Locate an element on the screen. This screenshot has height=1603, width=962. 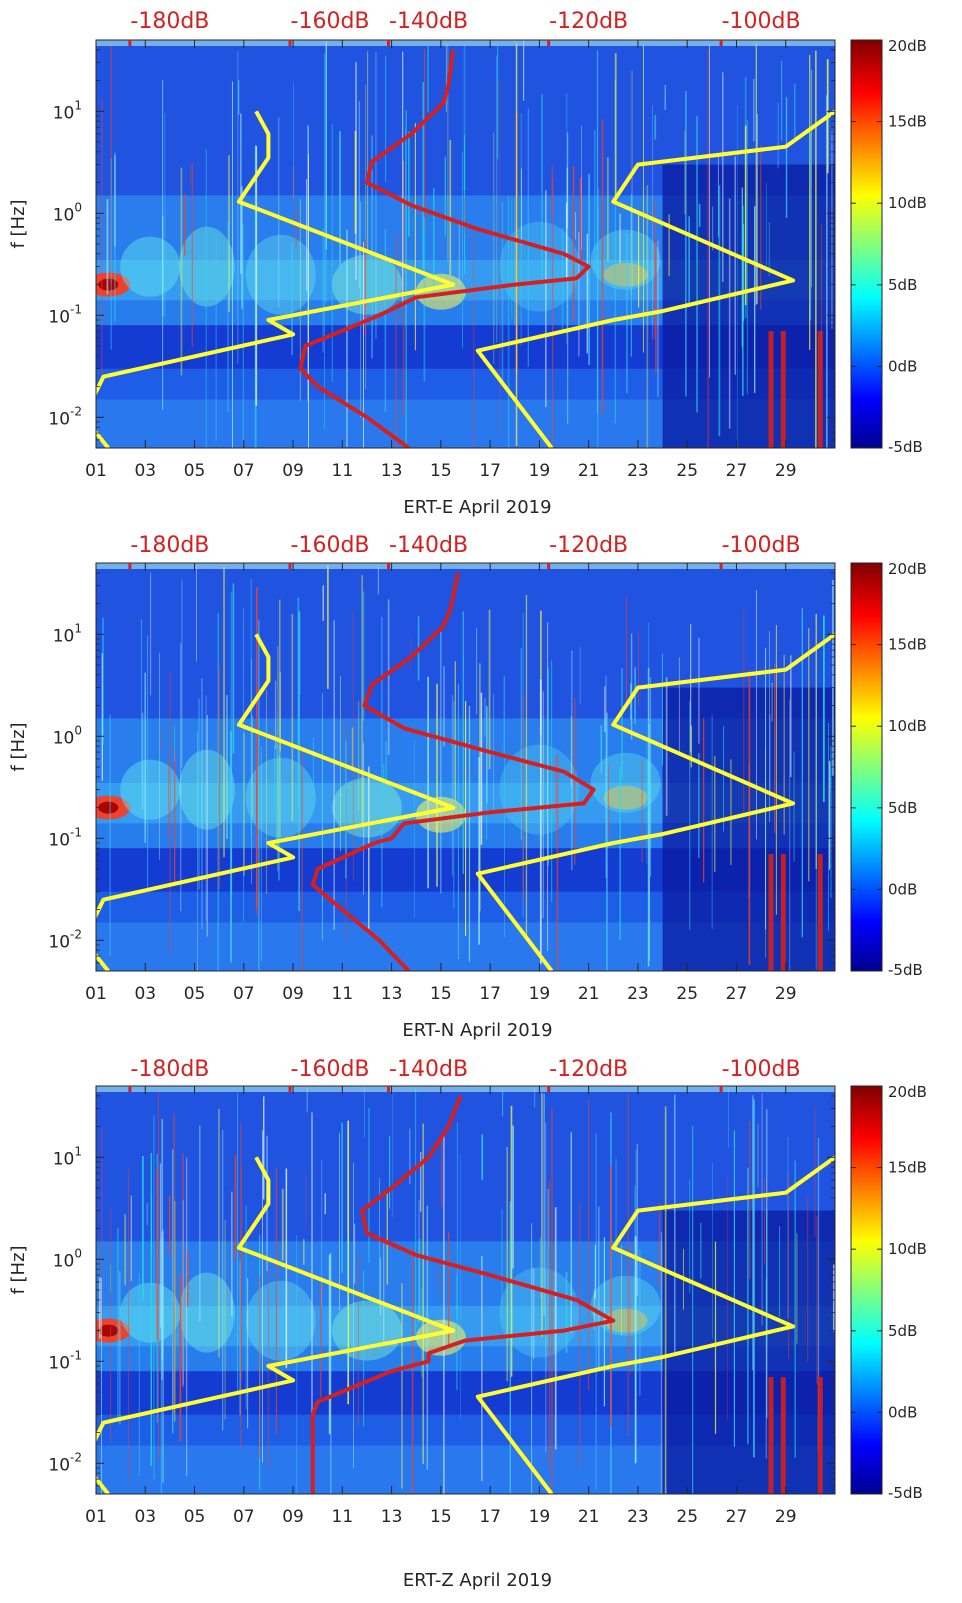
colorbar: 20dB 15dB 10dB 5dB 0dB -5dB is located at coordinates (888, 1292).